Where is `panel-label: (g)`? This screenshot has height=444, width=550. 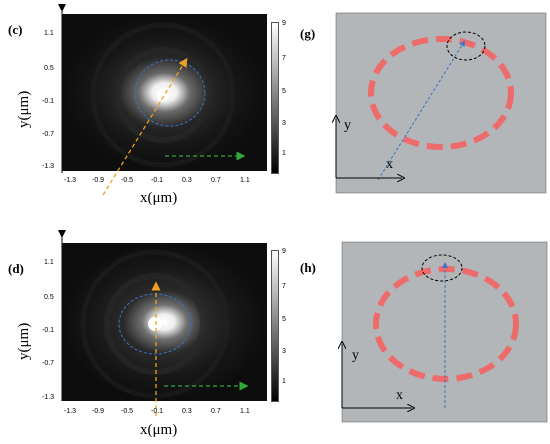
panel-label: (g) is located at coordinates (308, 33).